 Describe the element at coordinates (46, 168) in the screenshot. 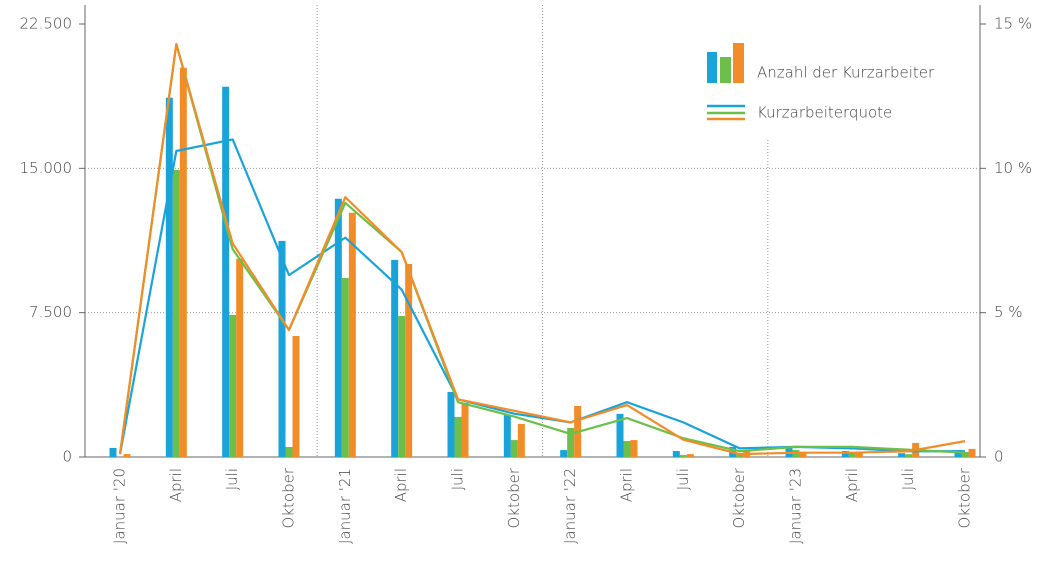

I see `y-tick-label: 15.000` at that location.